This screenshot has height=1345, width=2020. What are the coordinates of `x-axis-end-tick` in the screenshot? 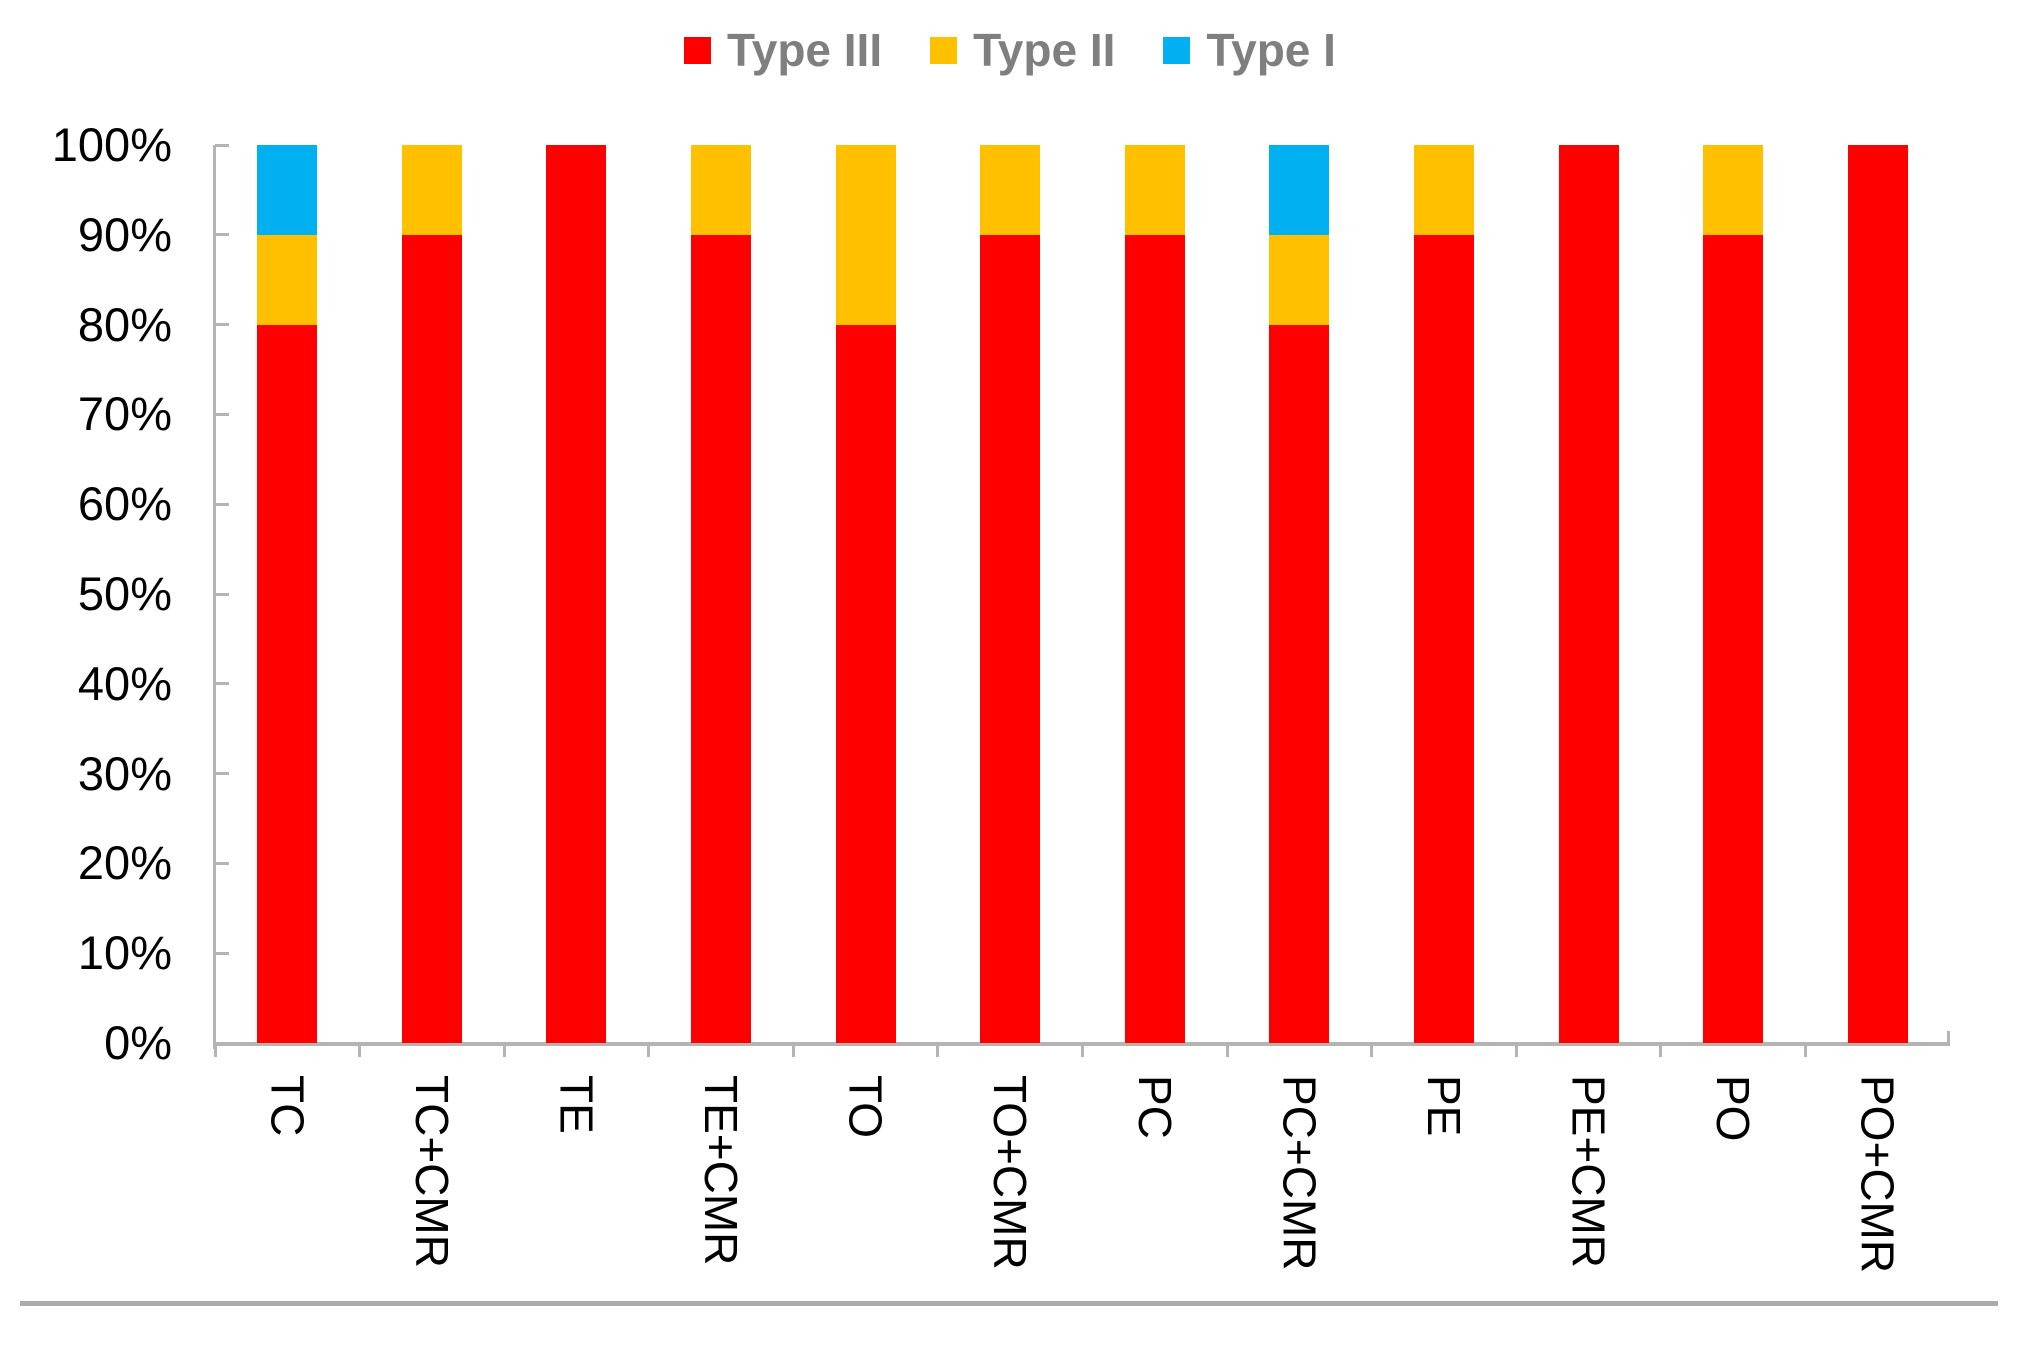 It's located at (1948, 1038).